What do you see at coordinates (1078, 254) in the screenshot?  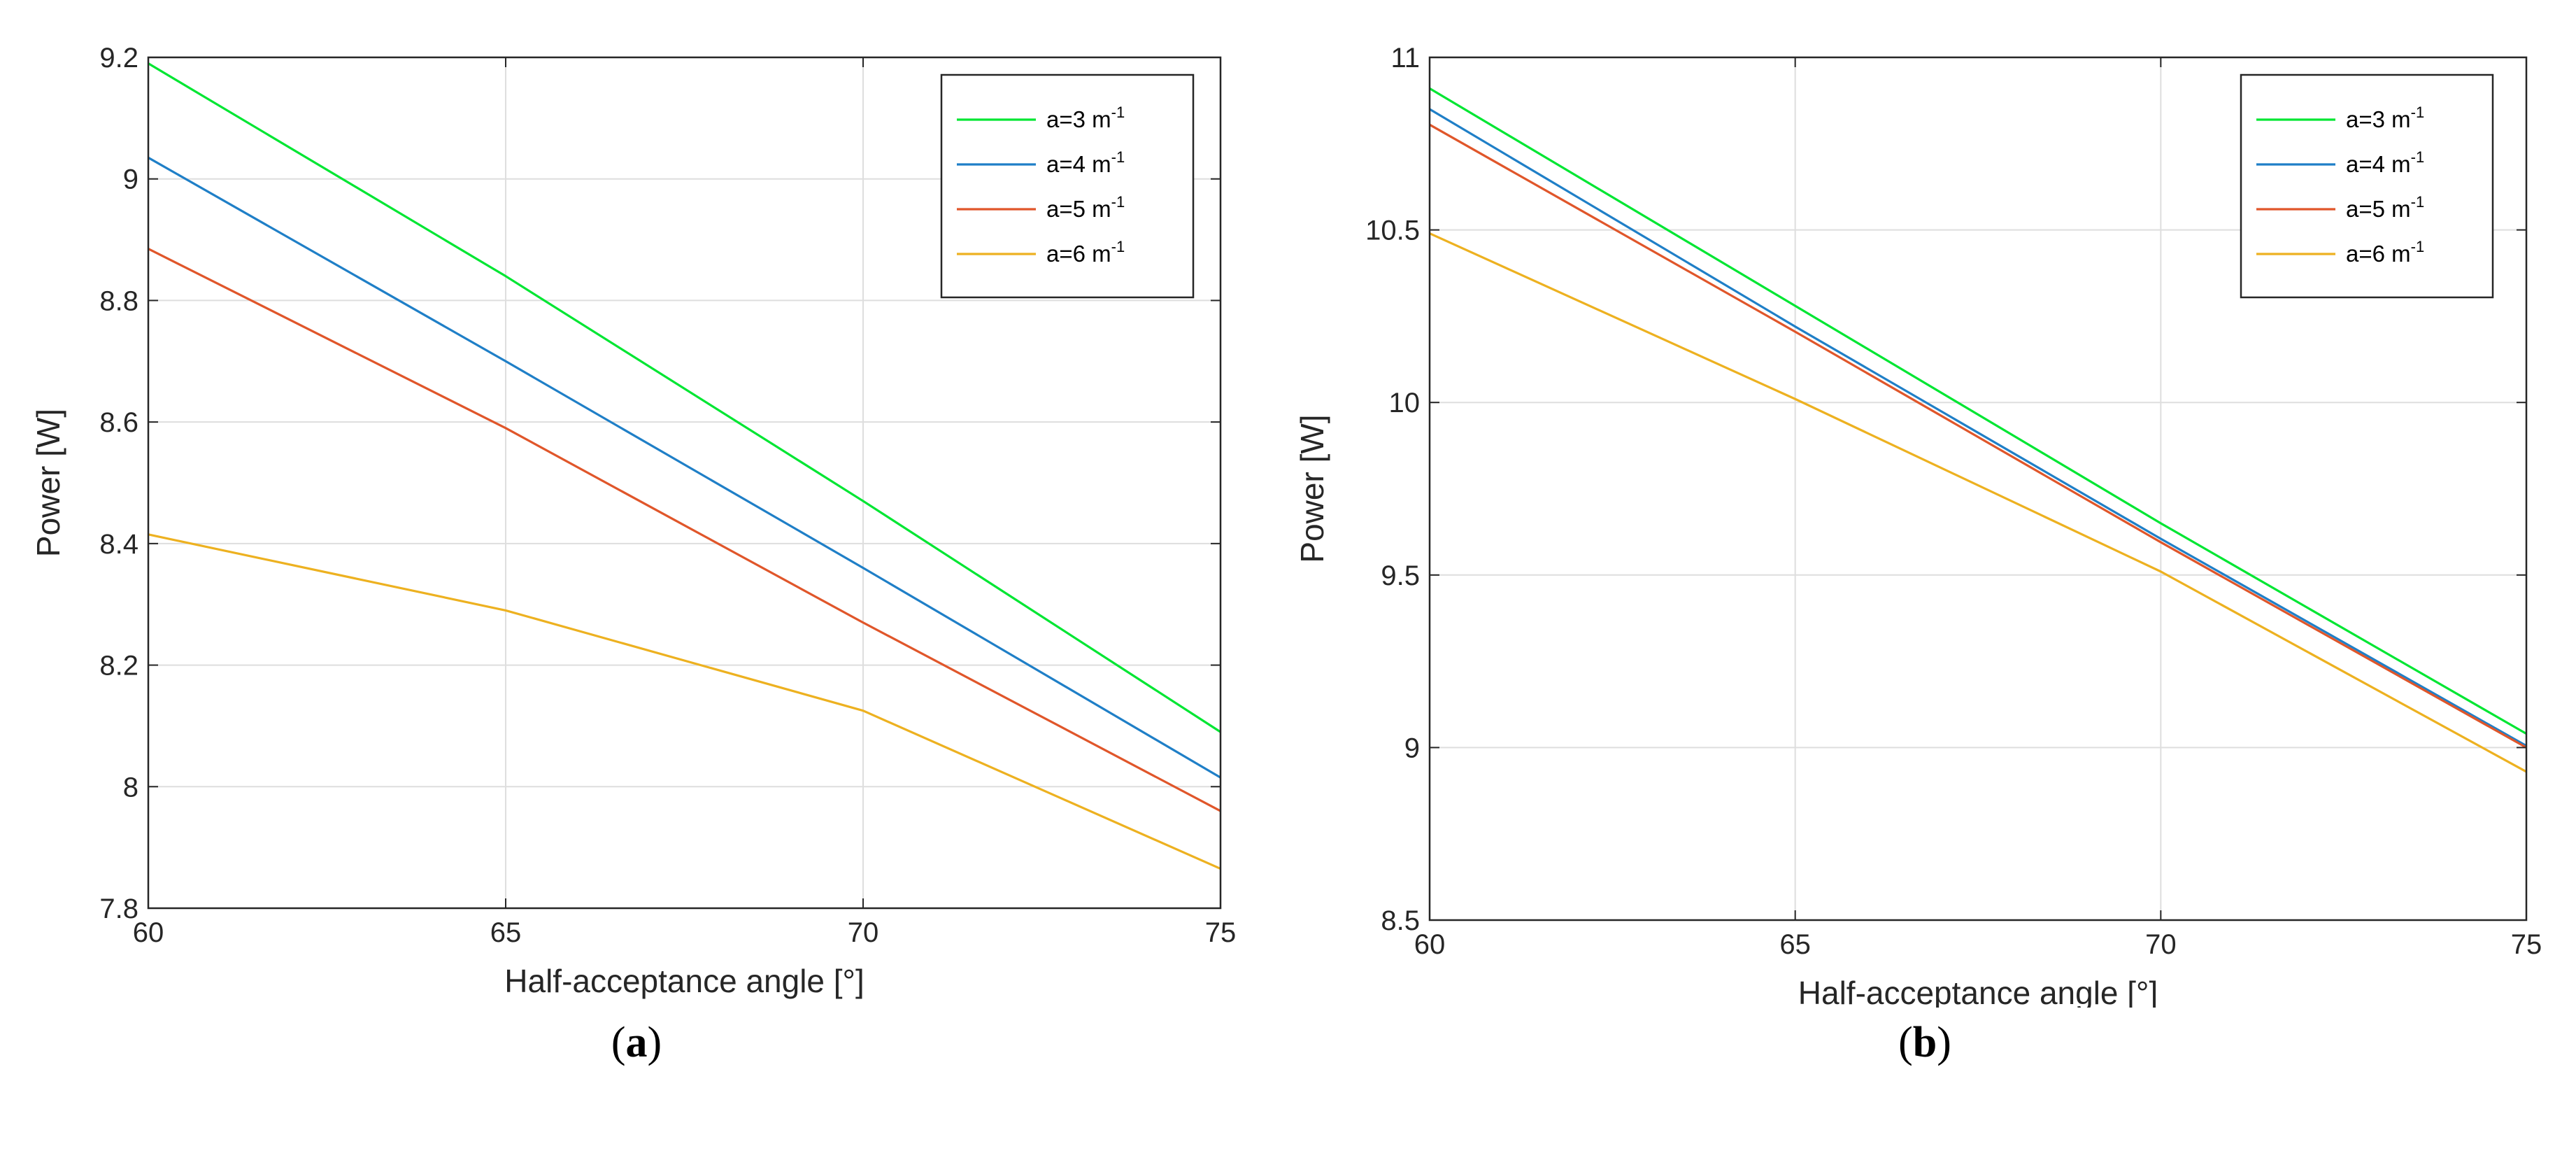 I see `chart-a-legend-label-name-4: a=6 m` at bounding box center [1078, 254].